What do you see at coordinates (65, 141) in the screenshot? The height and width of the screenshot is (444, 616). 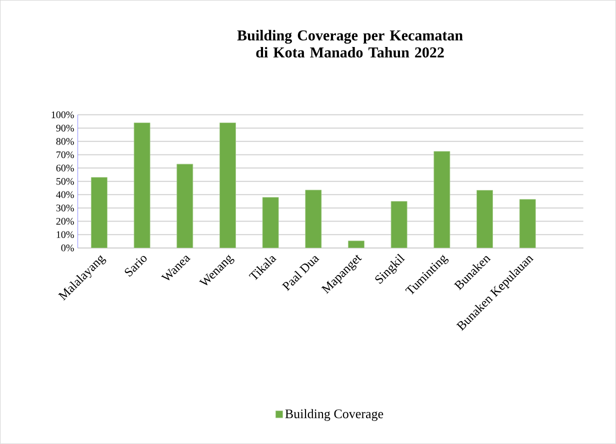 I see `y-tick-label: 80%` at bounding box center [65, 141].